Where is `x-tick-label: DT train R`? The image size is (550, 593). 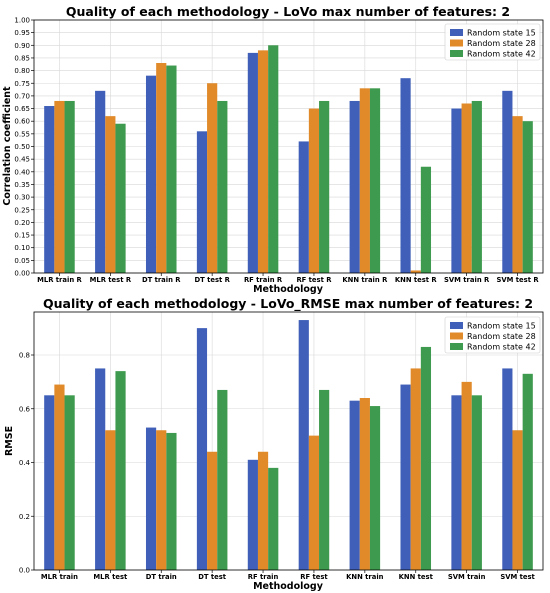 x-tick-label: DT train R is located at coordinates (161, 280).